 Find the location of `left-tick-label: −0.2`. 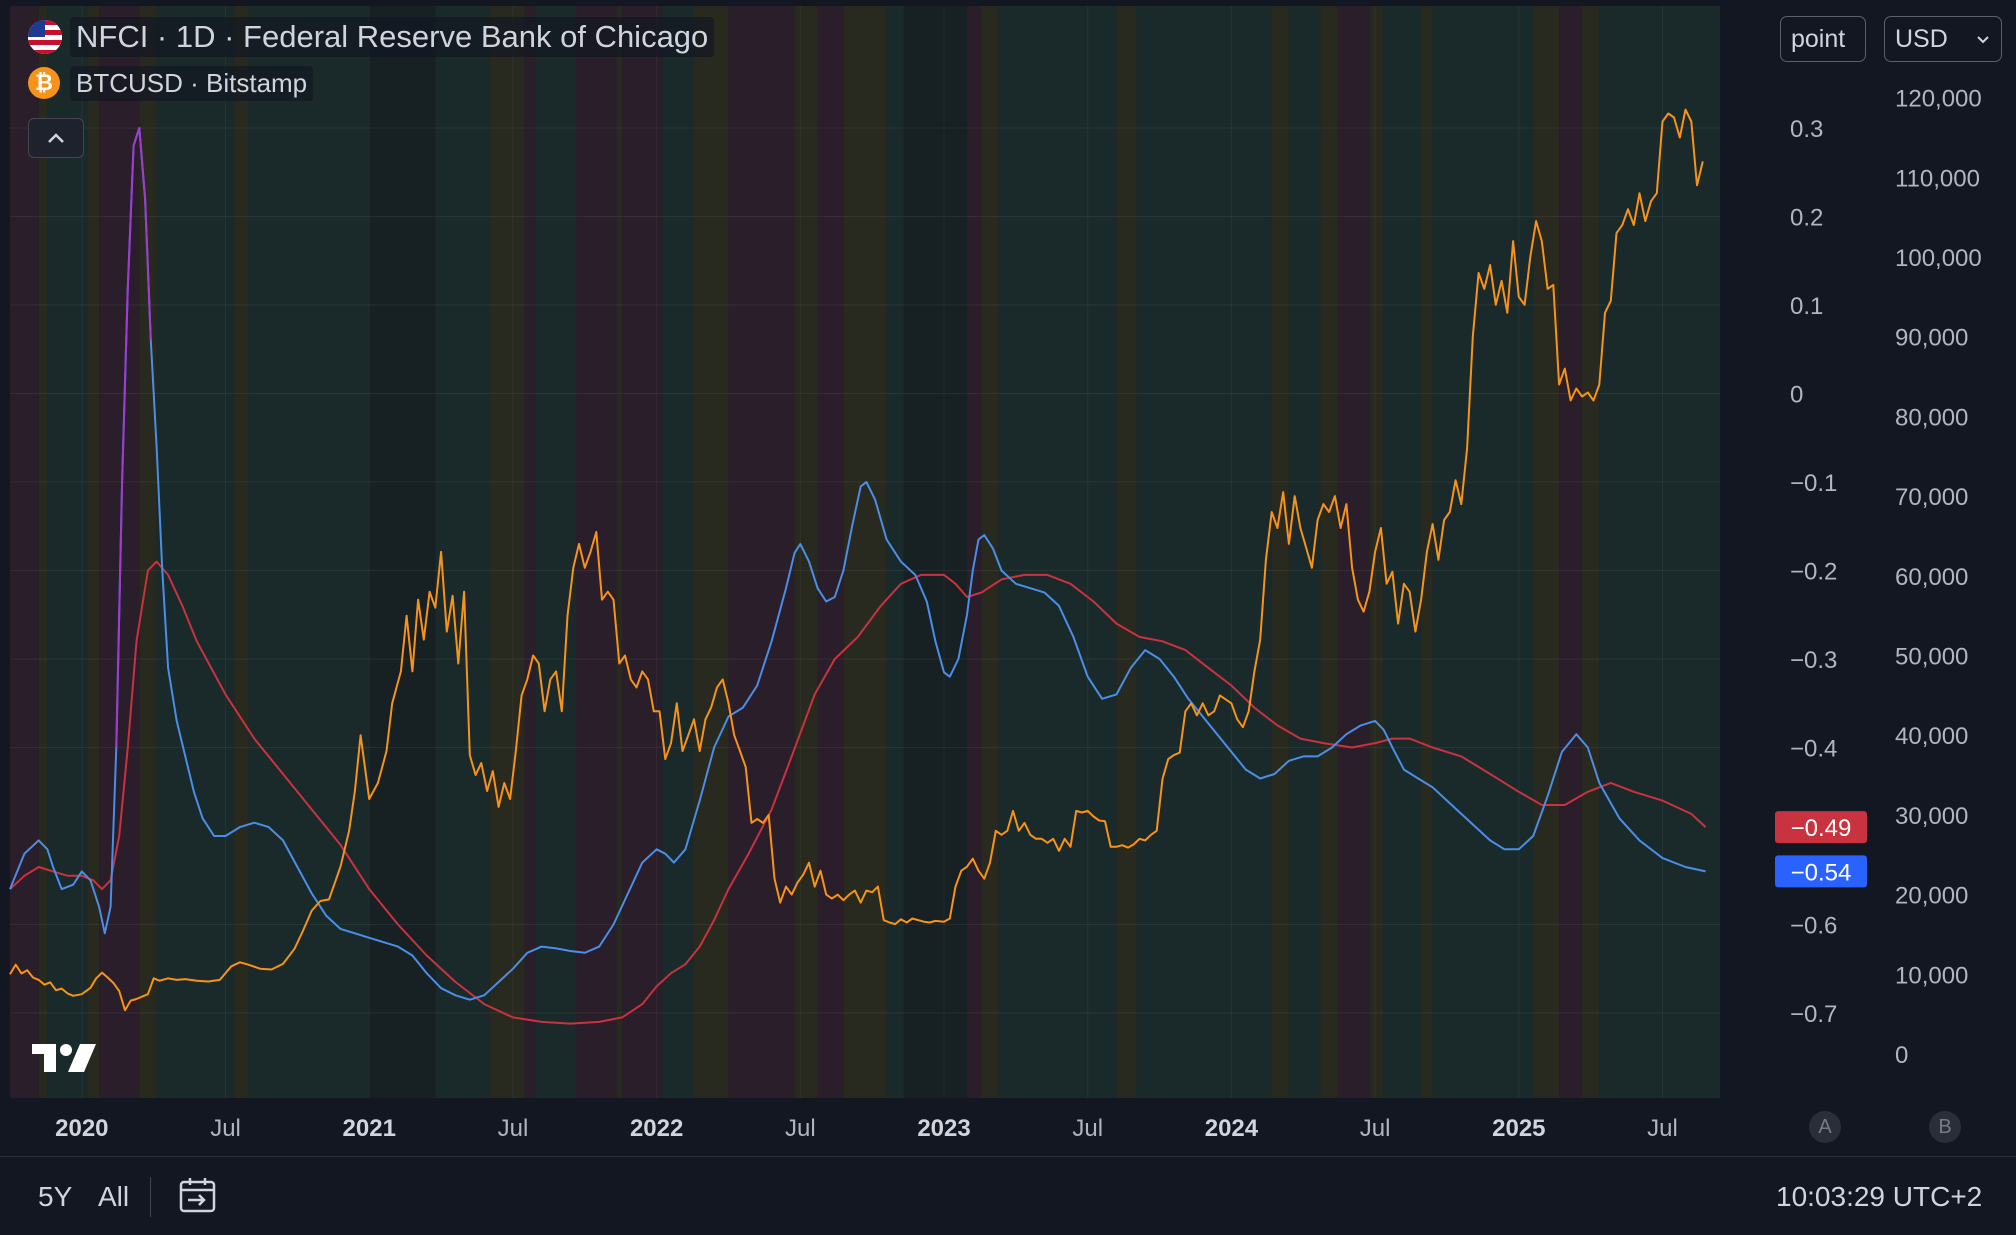

left-tick-label: −0.2 is located at coordinates (1813, 572).